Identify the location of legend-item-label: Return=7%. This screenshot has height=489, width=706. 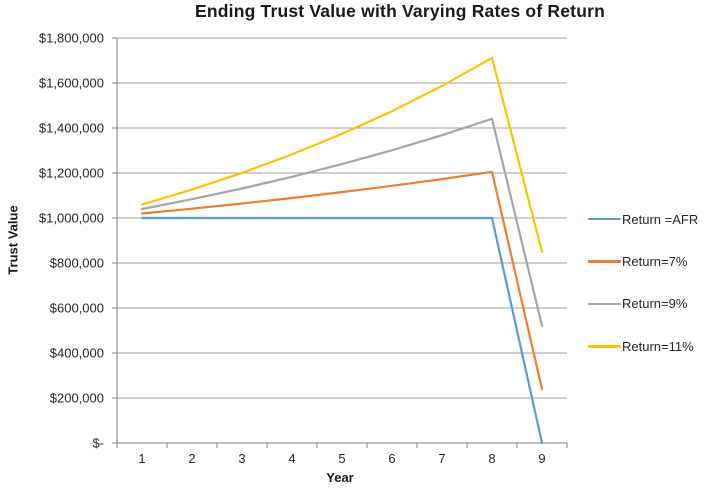
(655, 262).